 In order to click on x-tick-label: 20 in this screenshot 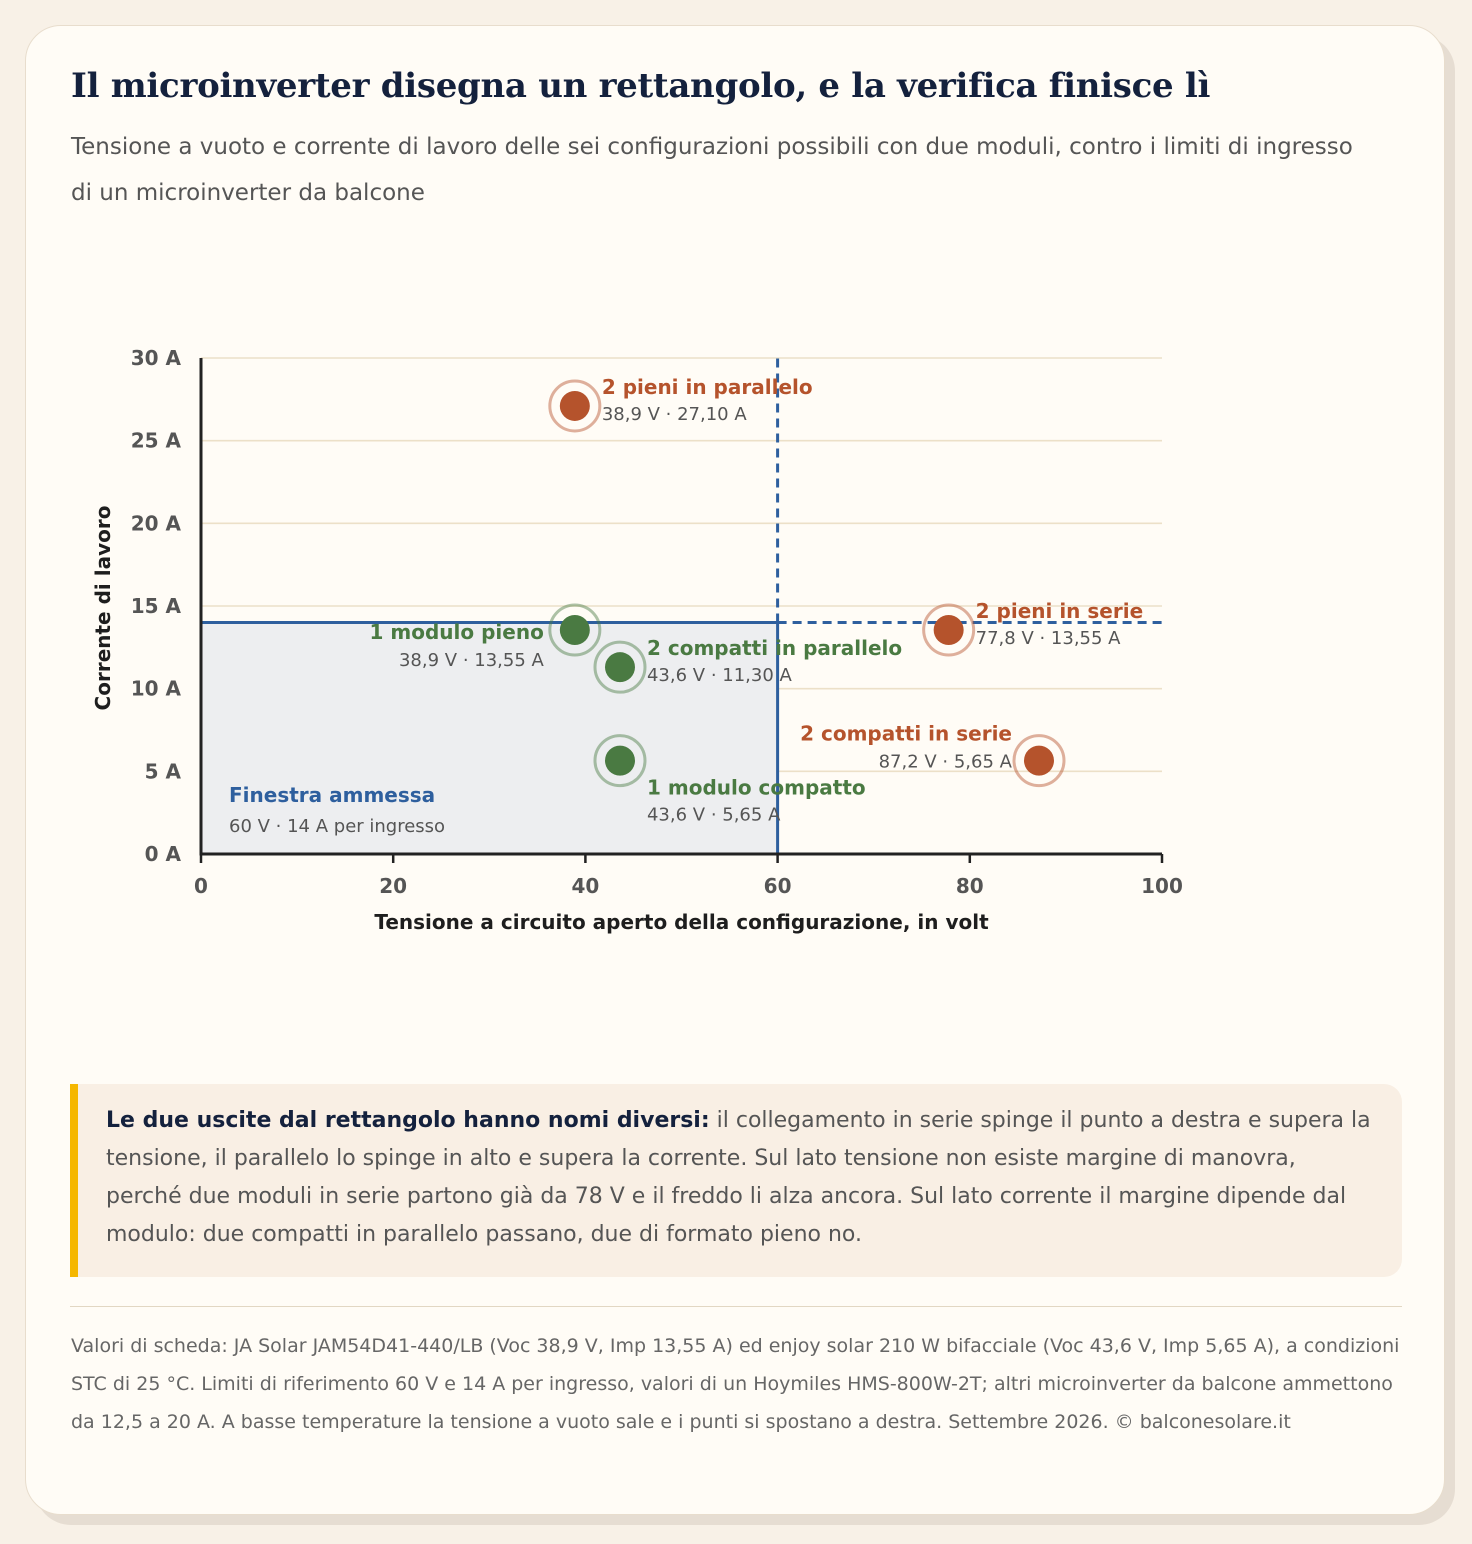, I will do `click(393, 886)`.